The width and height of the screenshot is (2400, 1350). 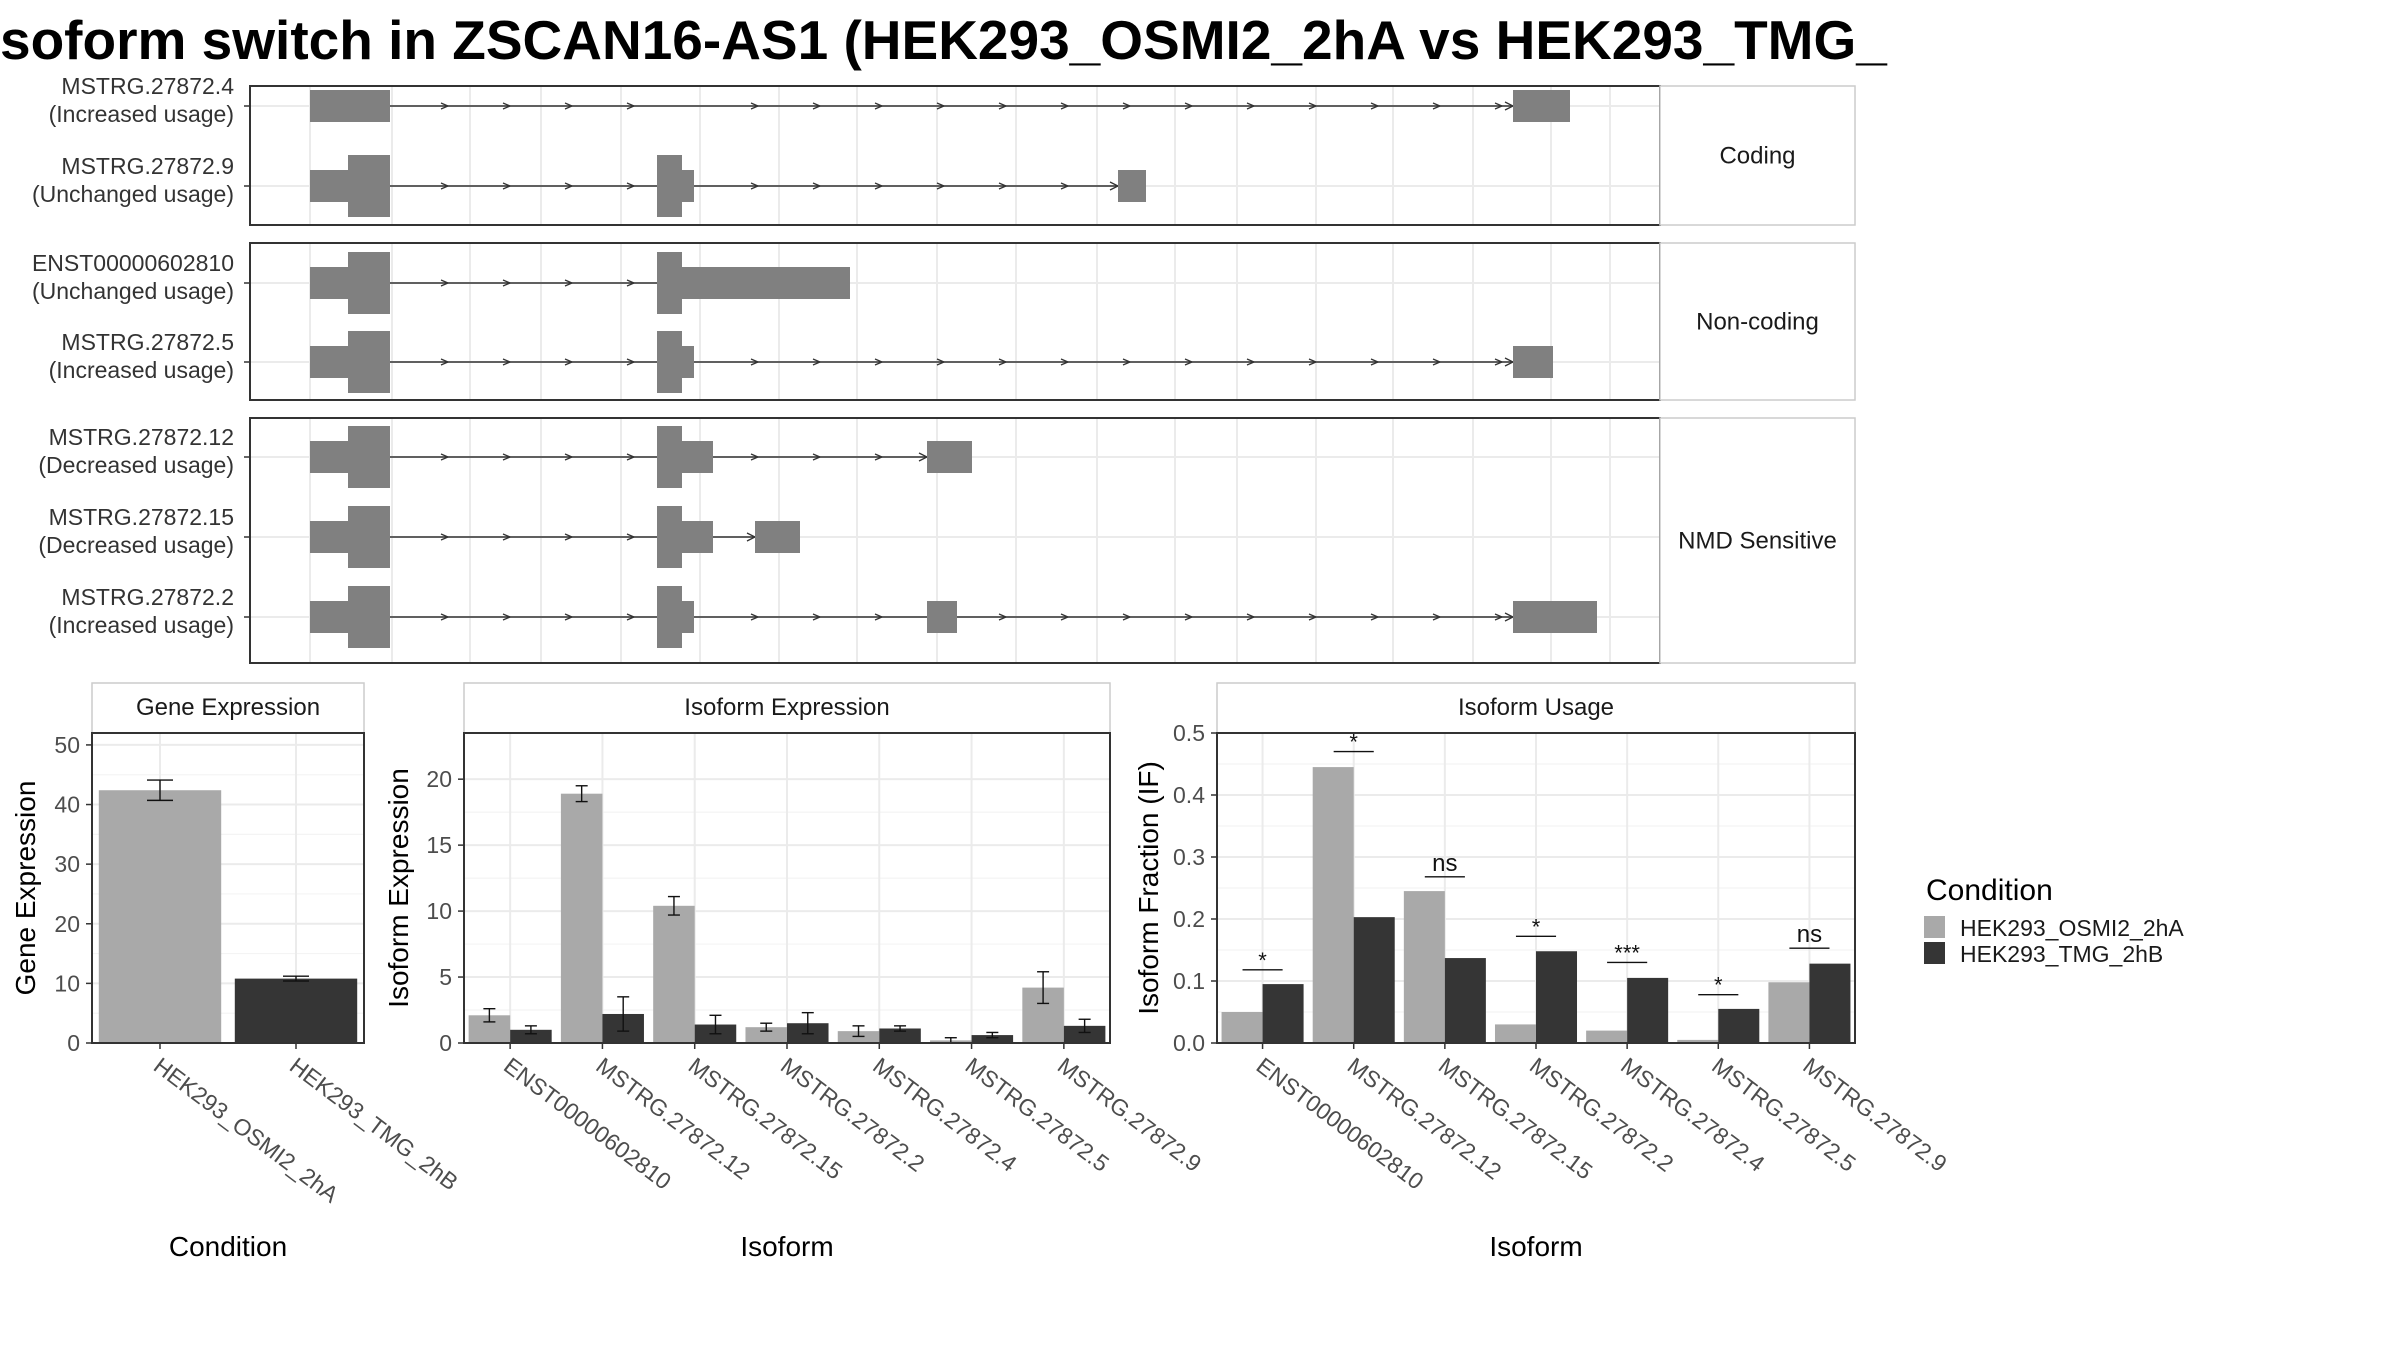 I want to click on panel-border, so click(x=228, y=888).